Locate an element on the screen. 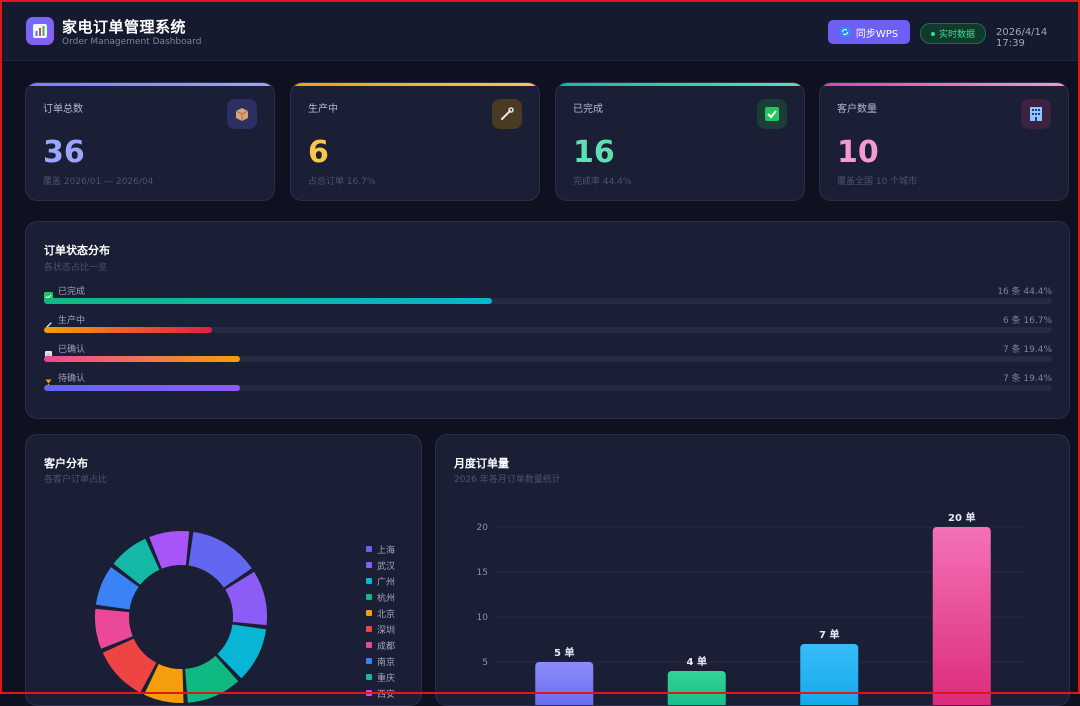 This screenshot has width=1080, height=706. legend-label: 南京 is located at coordinates (386, 662).